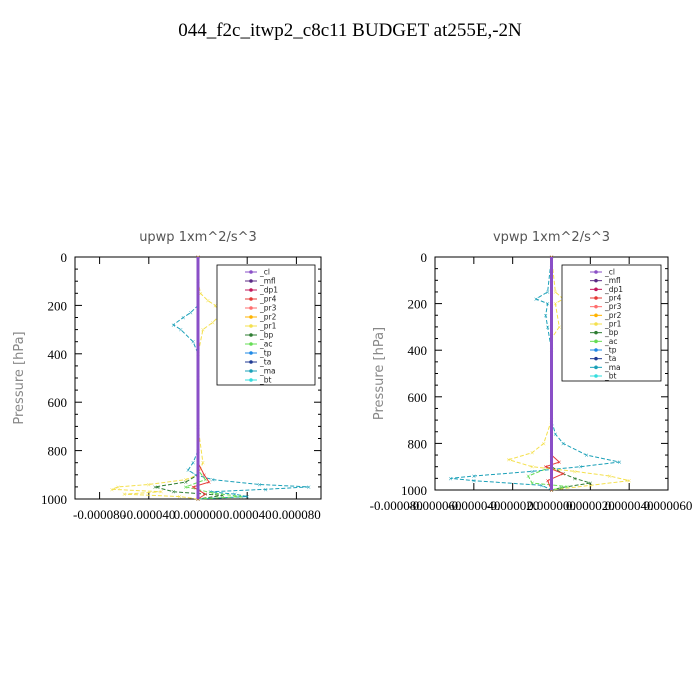 The height and width of the screenshot is (700, 700). What do you see at coordinates (58, 451) in the screenshot?
I see `y-tick-label: 800` at bounding box center [58, 451].